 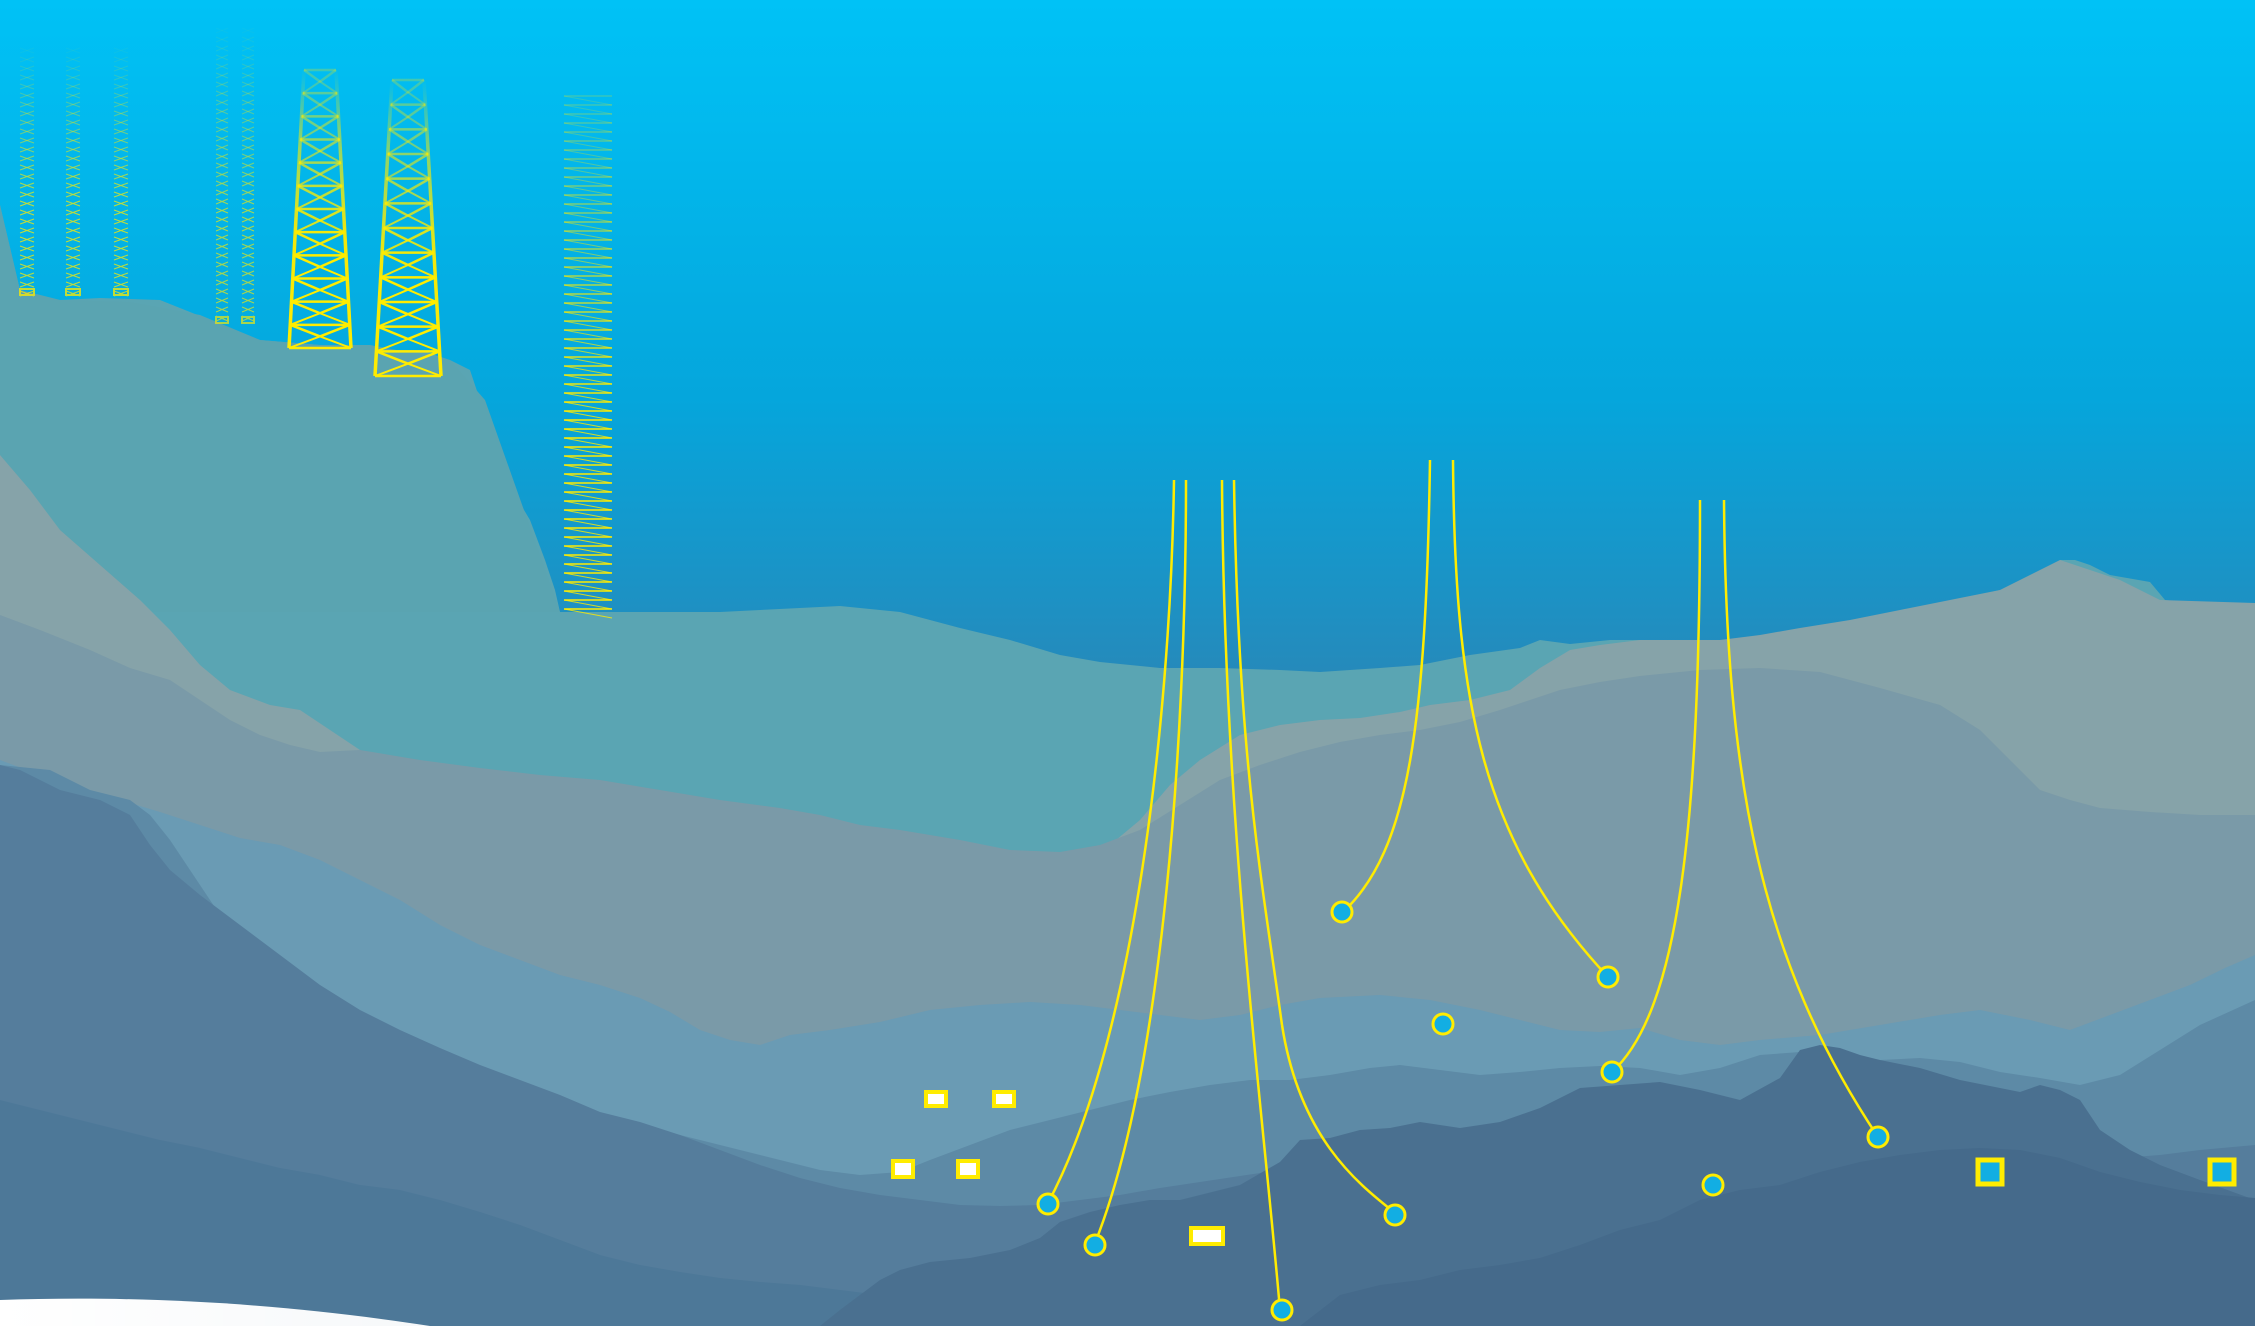 What do you see at coordinates (588, 354) in the screenshot?
I see `compliant-tower-platform` at bounding box center [588, 354].